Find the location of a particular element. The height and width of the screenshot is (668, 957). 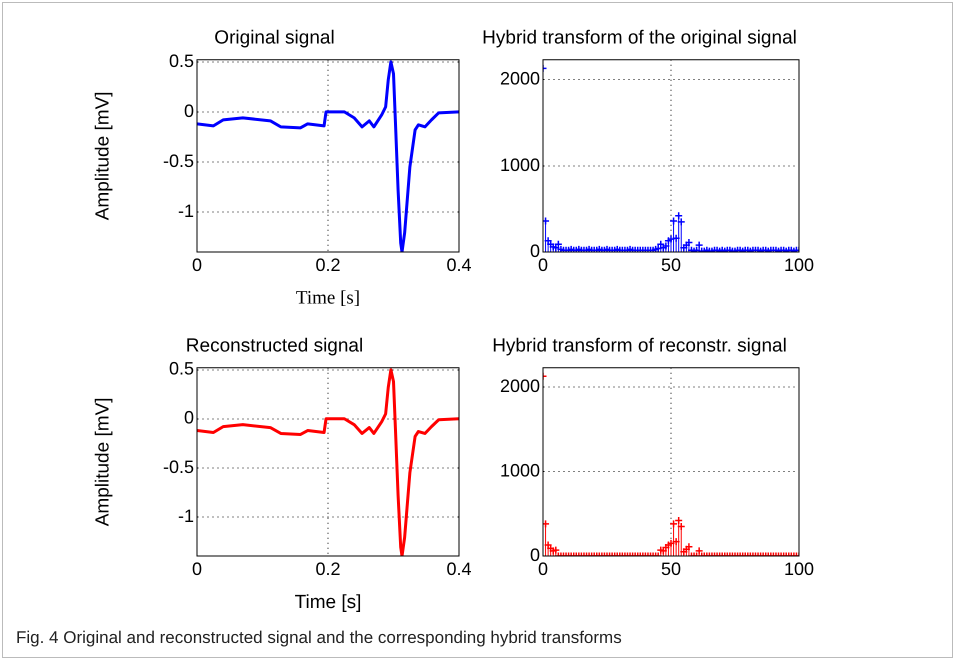

chart-title: Original signal is located at coordinates (274, 38).